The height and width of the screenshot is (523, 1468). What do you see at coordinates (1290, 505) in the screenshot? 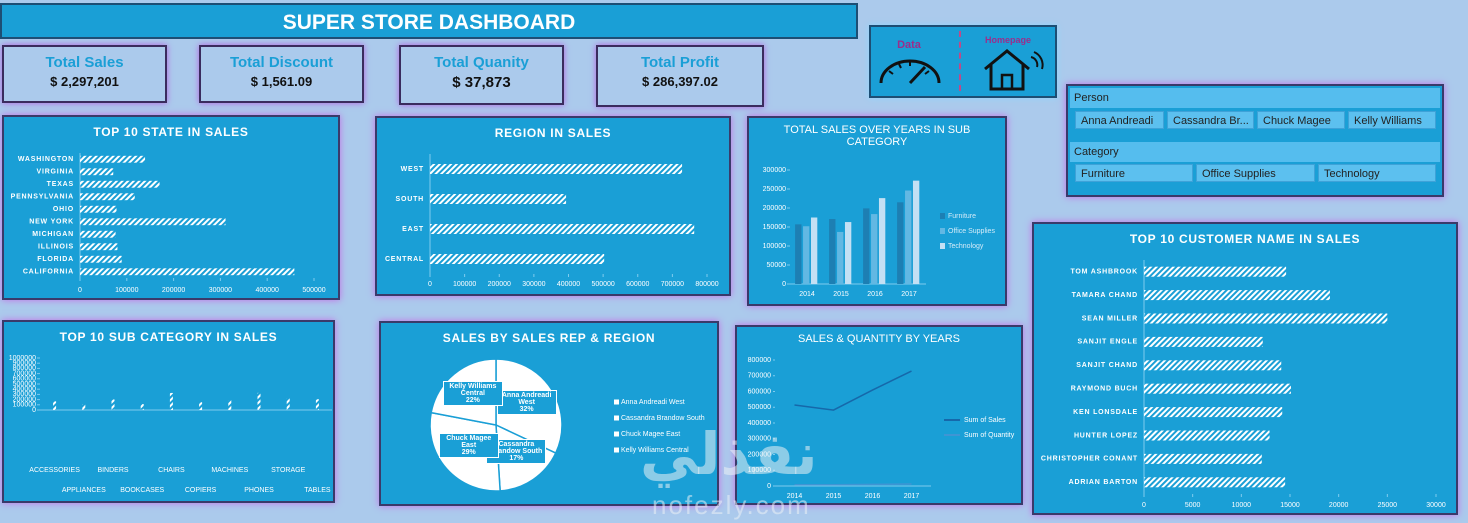
I see `x-tick-label: 15000` at bounding box center [1290, 505].